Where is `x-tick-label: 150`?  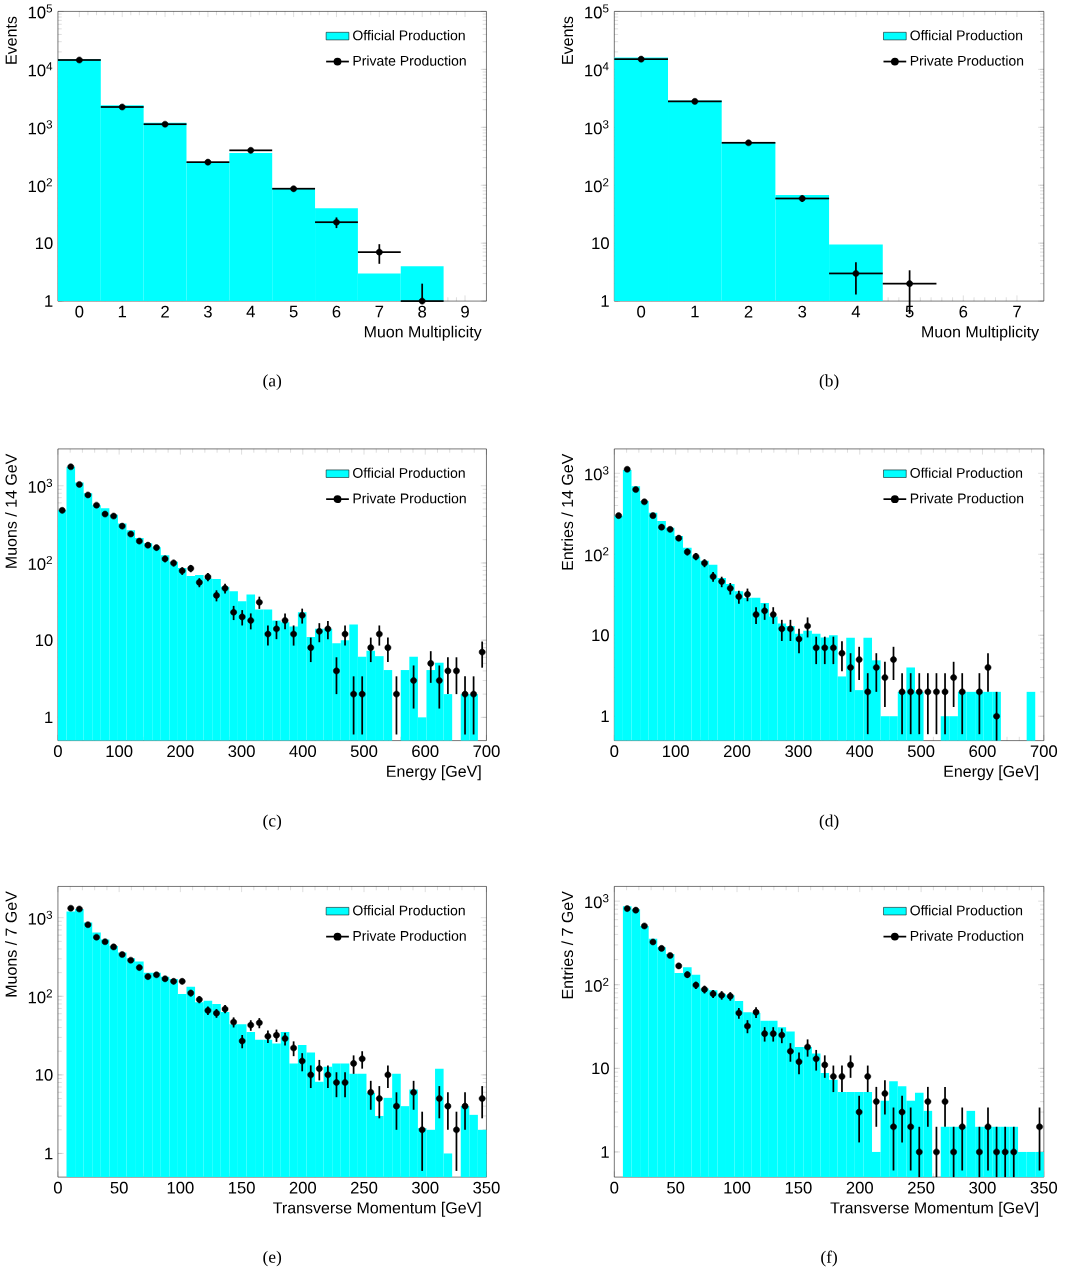
x-tick-label: 150 is located at coordinates (242, 1187).